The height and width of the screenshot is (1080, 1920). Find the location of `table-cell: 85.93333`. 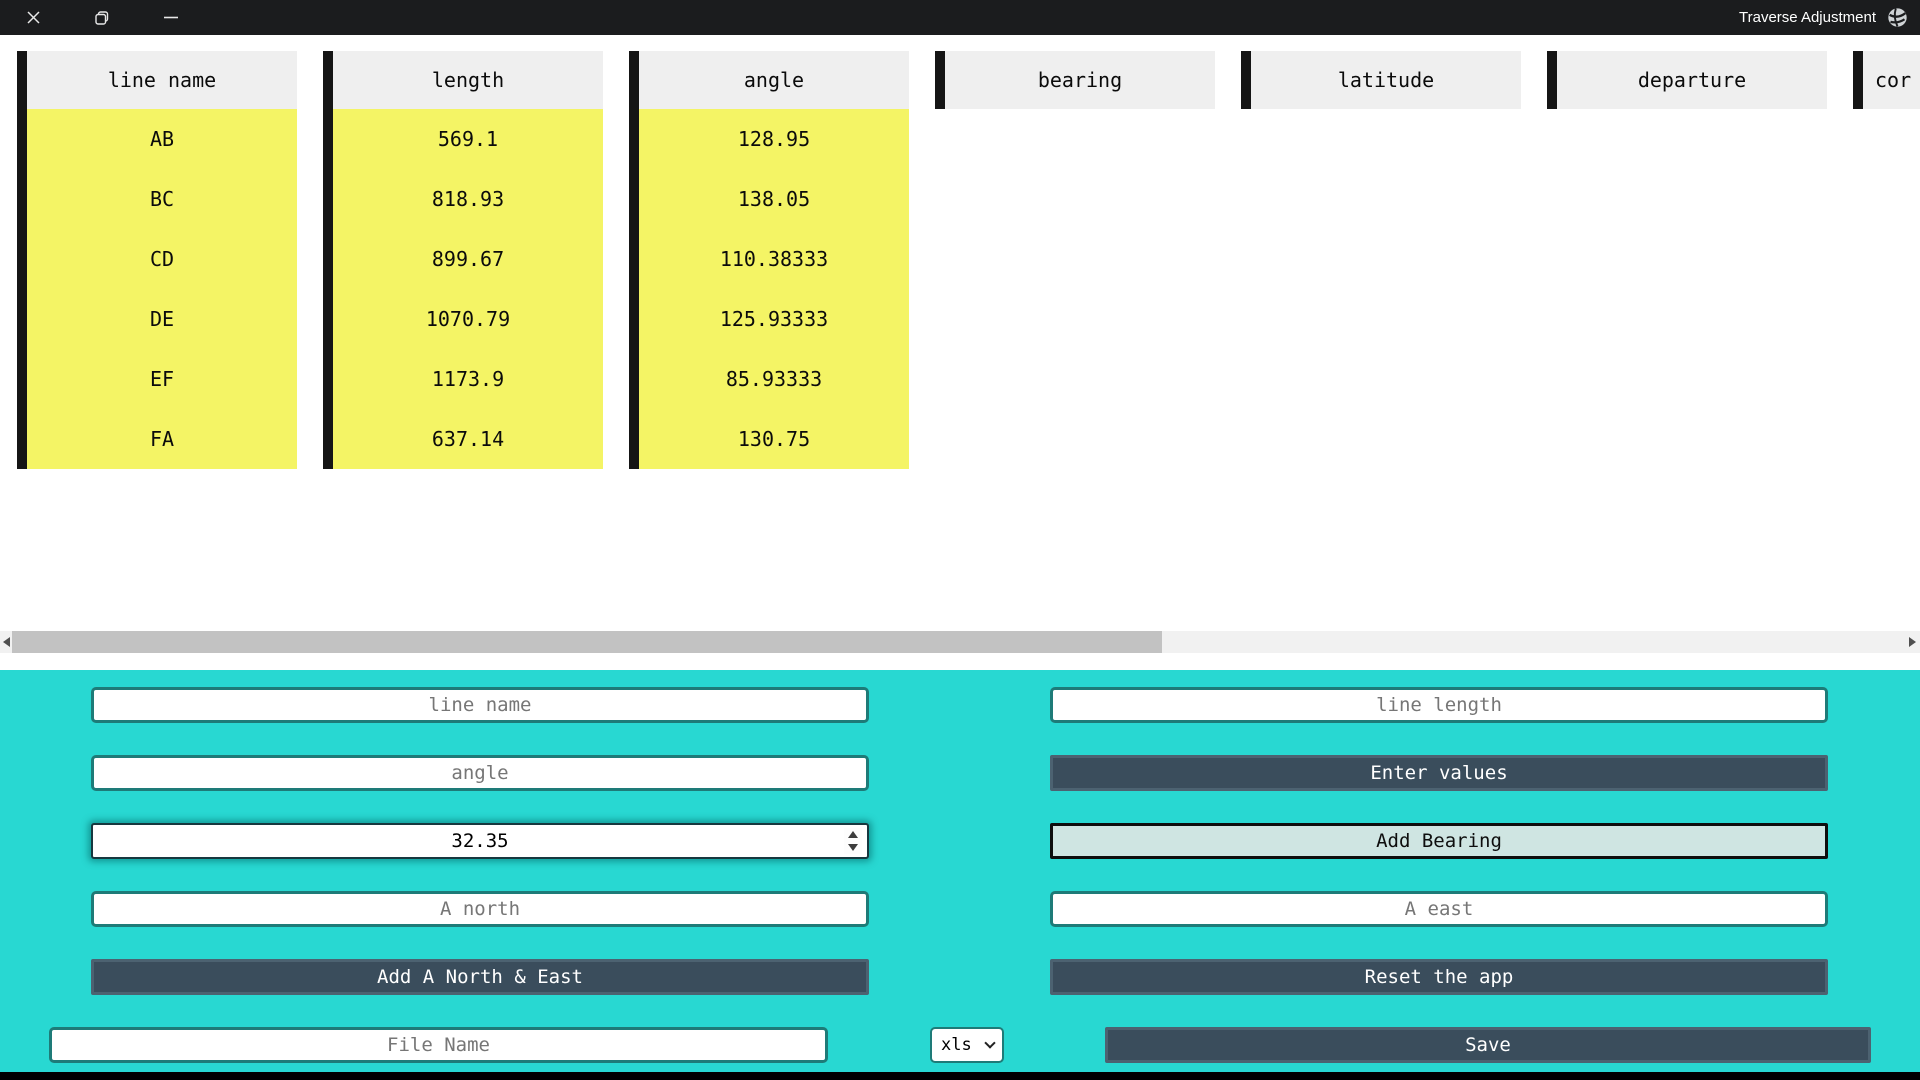

table-cell: 85.93333 is located at coordinates (774, 379).